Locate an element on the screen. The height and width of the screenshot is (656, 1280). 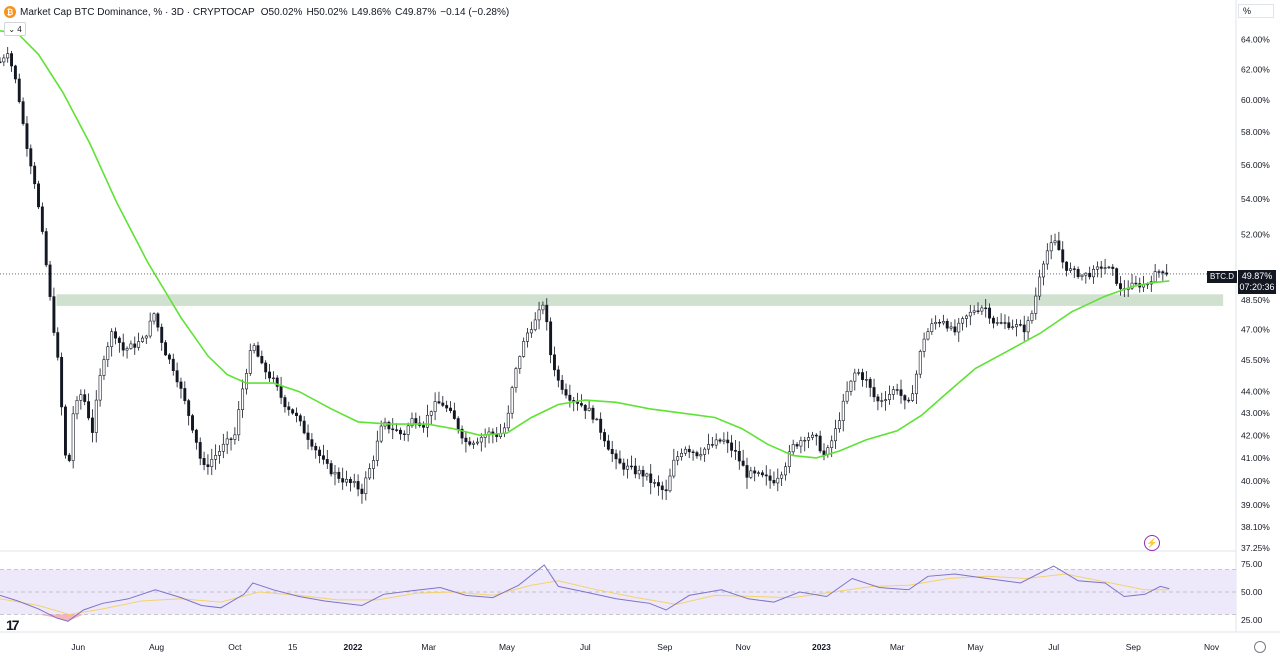
symbol-price-tag: BTC.D is located at coordinates (1222, 277).